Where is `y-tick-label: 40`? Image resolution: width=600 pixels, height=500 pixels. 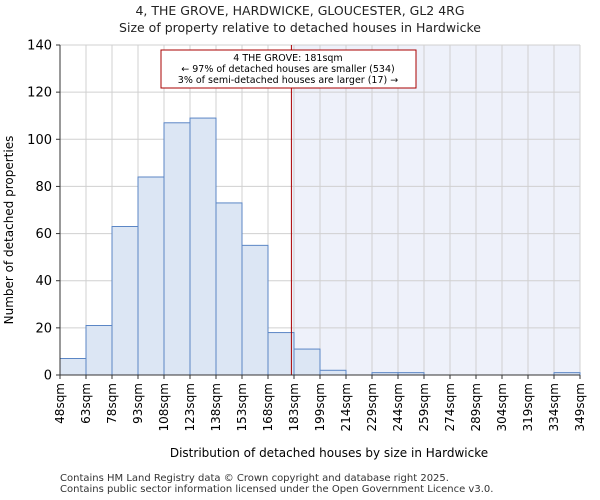 y-tick-label: 40 is located at coordinates (43, 281).